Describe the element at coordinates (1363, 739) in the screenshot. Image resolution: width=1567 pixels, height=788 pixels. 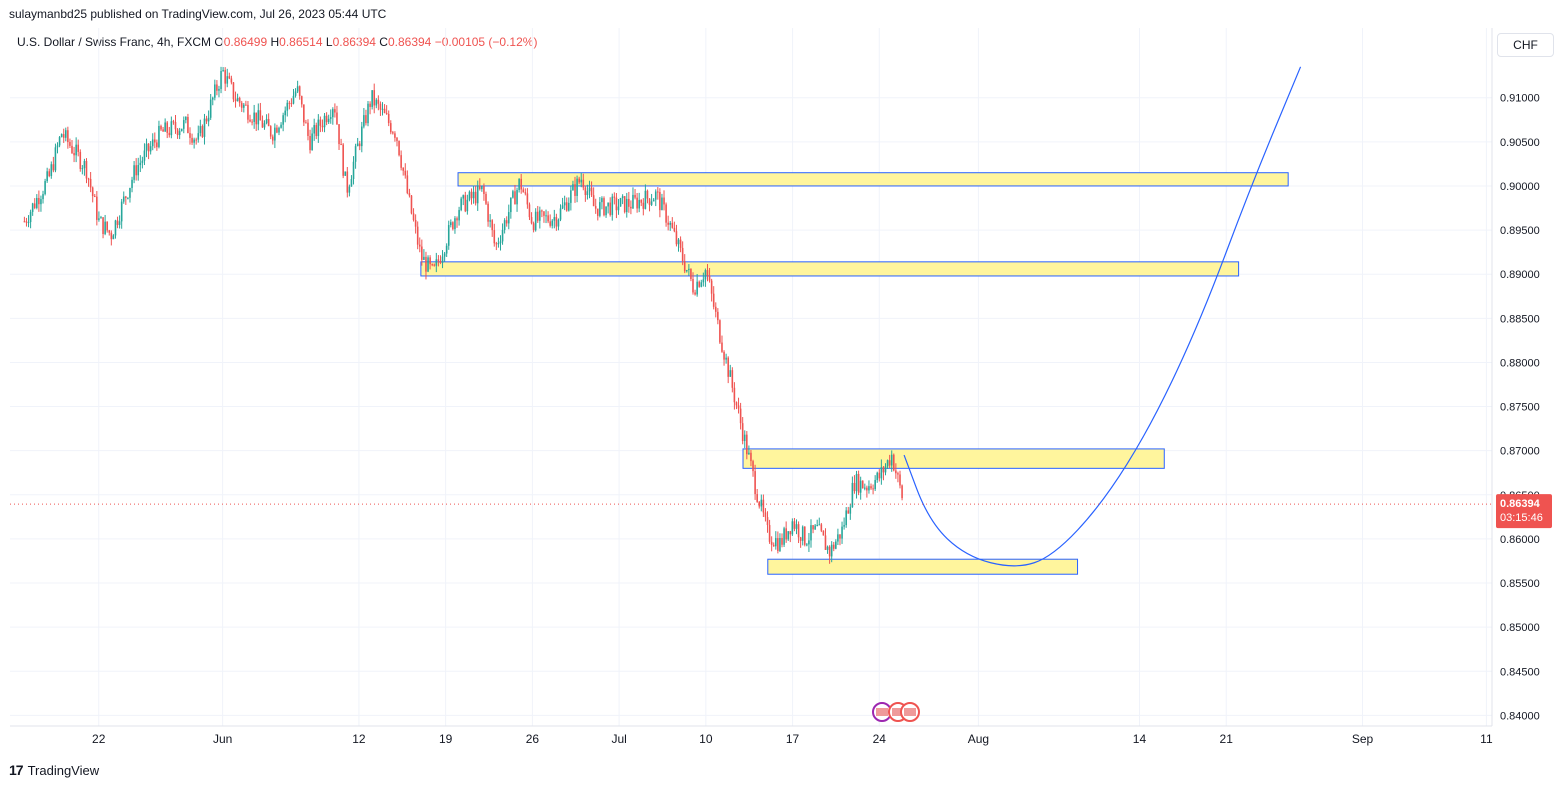
I see `time-tick-label: Sep` at that location.